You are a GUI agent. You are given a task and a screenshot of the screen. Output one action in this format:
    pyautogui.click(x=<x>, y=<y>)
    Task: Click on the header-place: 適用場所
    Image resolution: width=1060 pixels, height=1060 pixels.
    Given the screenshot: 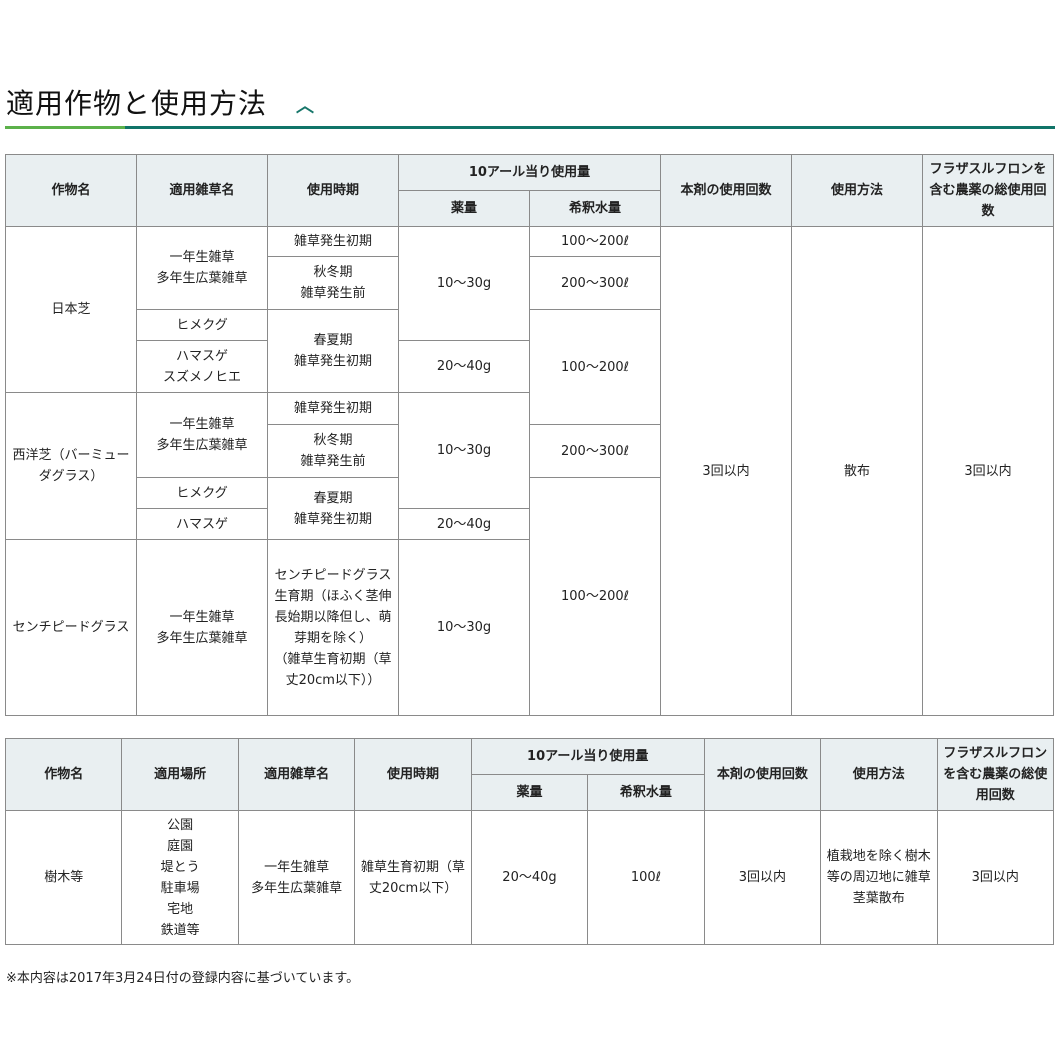 What is the action you would take?
    pyautogui.click(x=180, y=774)
    